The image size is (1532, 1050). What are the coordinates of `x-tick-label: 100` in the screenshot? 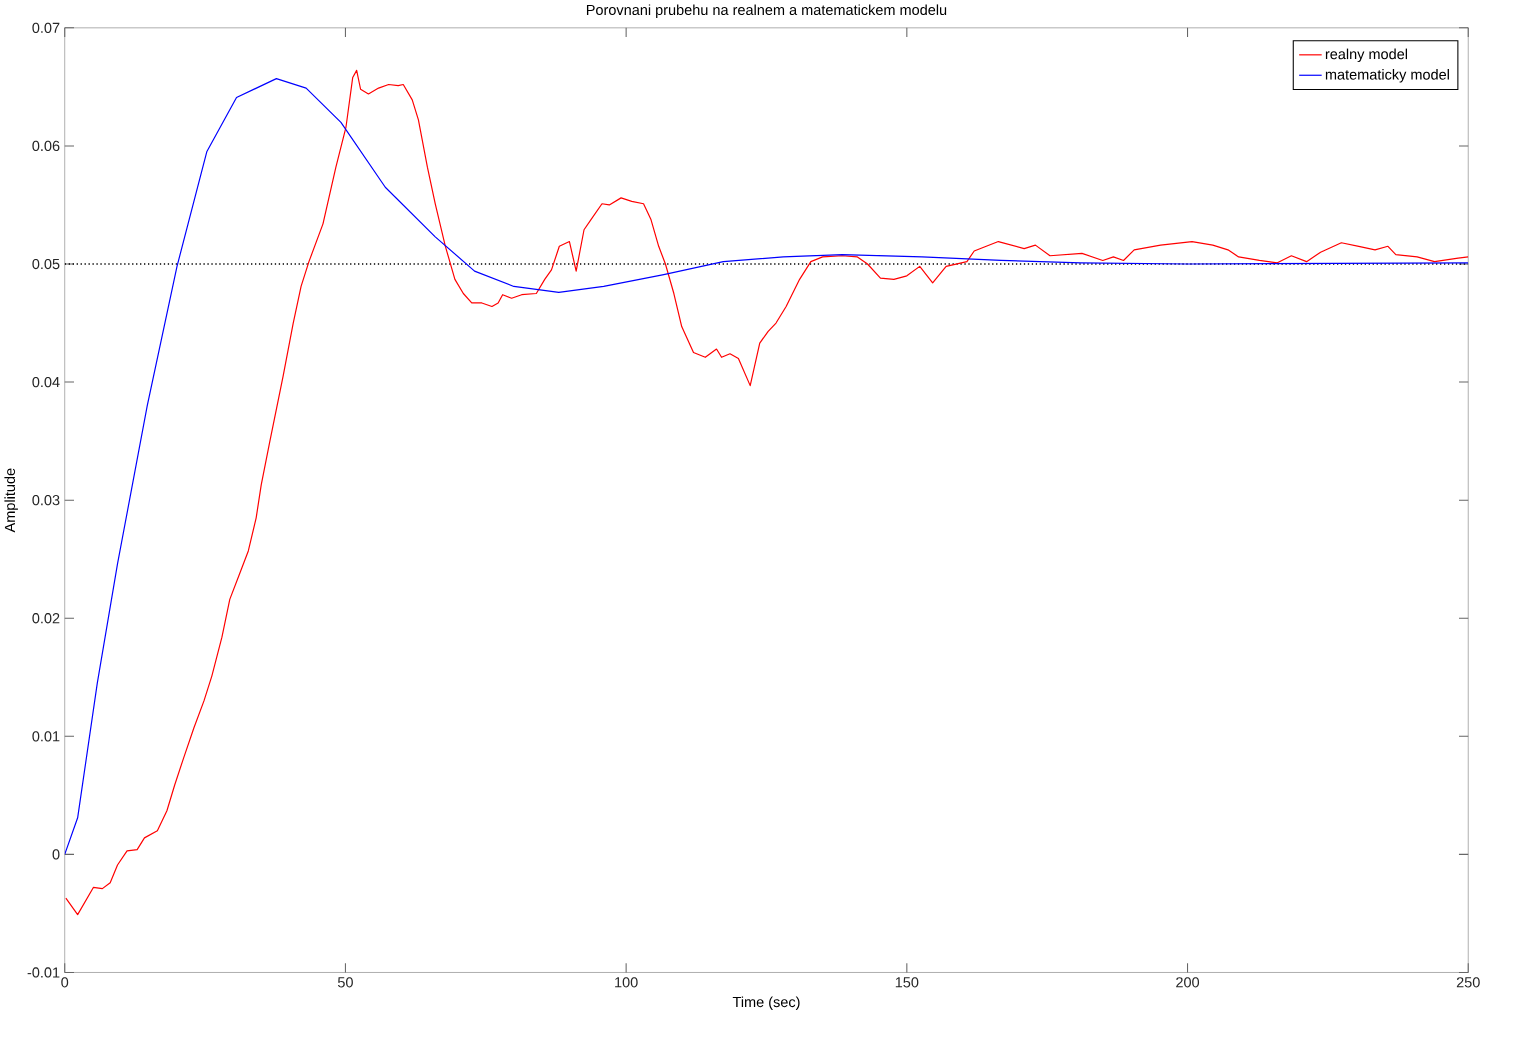 It's located at (626, 982).